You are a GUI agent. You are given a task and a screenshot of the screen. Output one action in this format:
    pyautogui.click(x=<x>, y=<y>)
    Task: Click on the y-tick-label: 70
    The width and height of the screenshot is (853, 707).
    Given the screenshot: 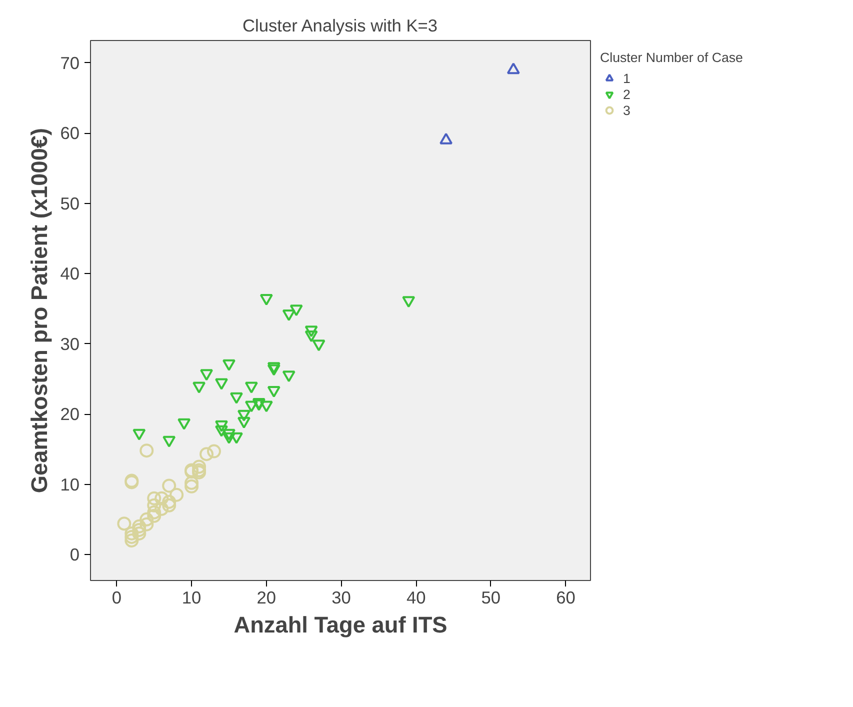 What is the action you would take?
    pyautogui.click(x=70, y=62)
    